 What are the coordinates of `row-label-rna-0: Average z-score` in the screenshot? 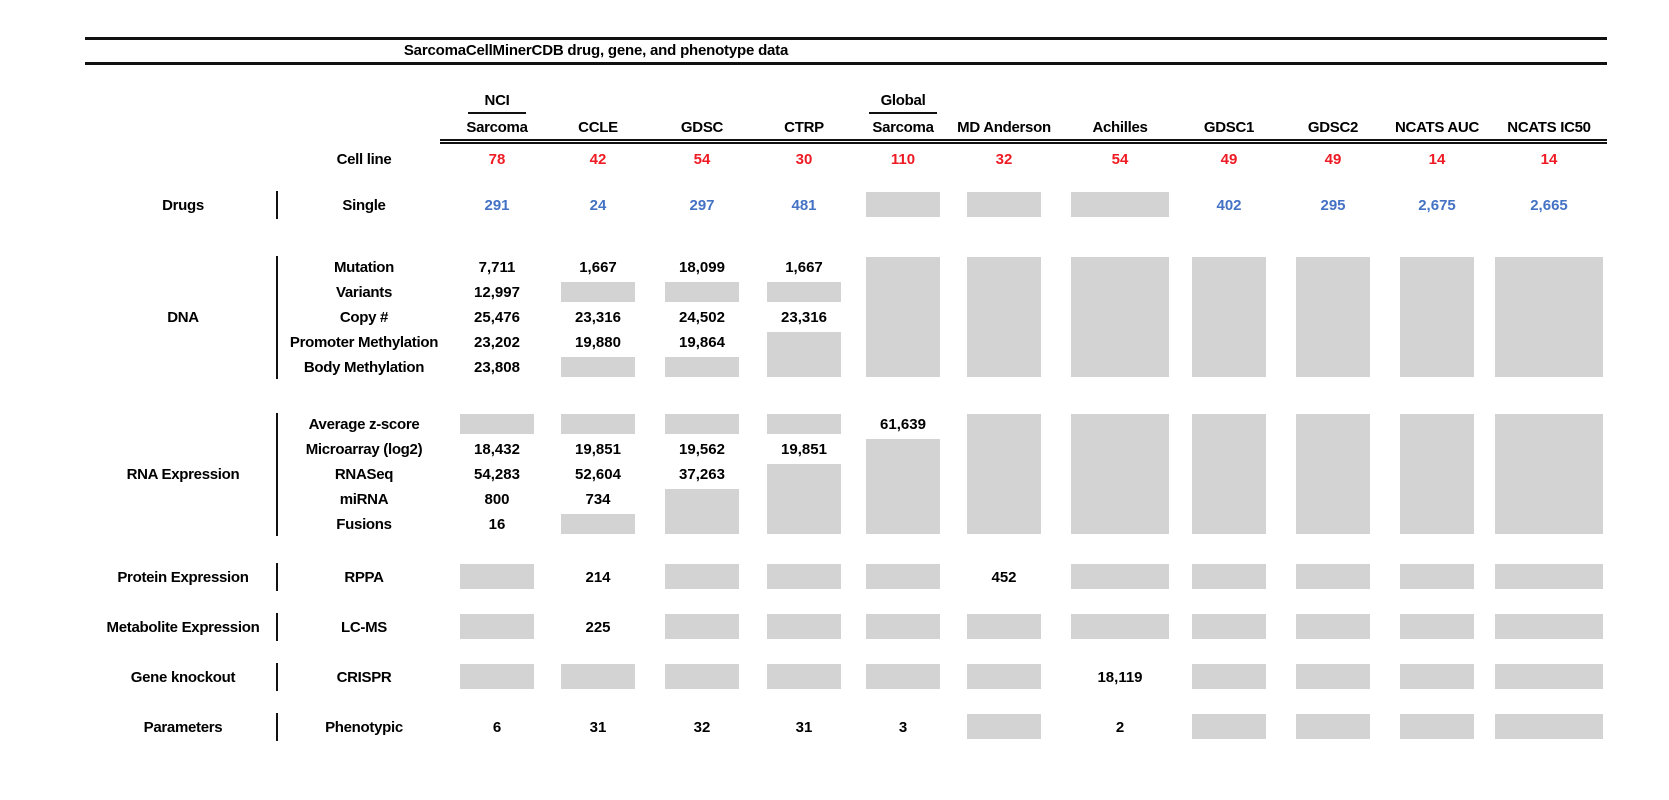 It's located at (364, 424).